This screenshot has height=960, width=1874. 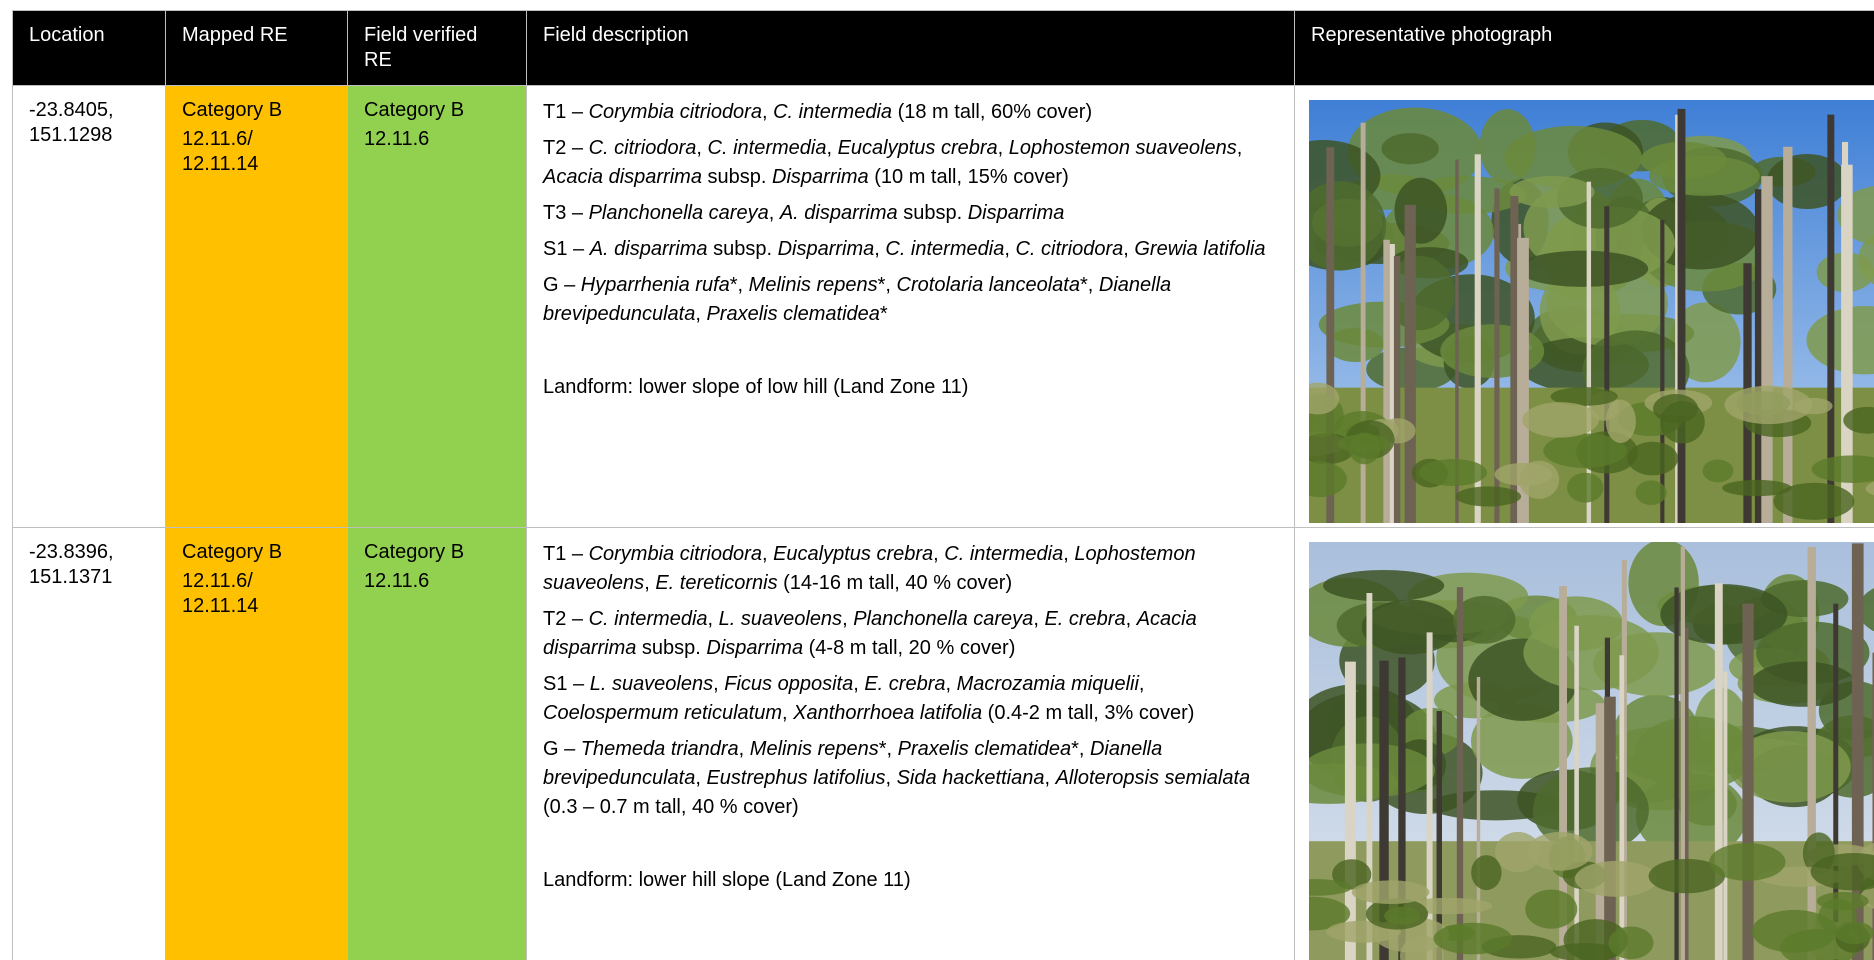 I want to click on species-name: E. tereticornis, so click(x=716, y=583).